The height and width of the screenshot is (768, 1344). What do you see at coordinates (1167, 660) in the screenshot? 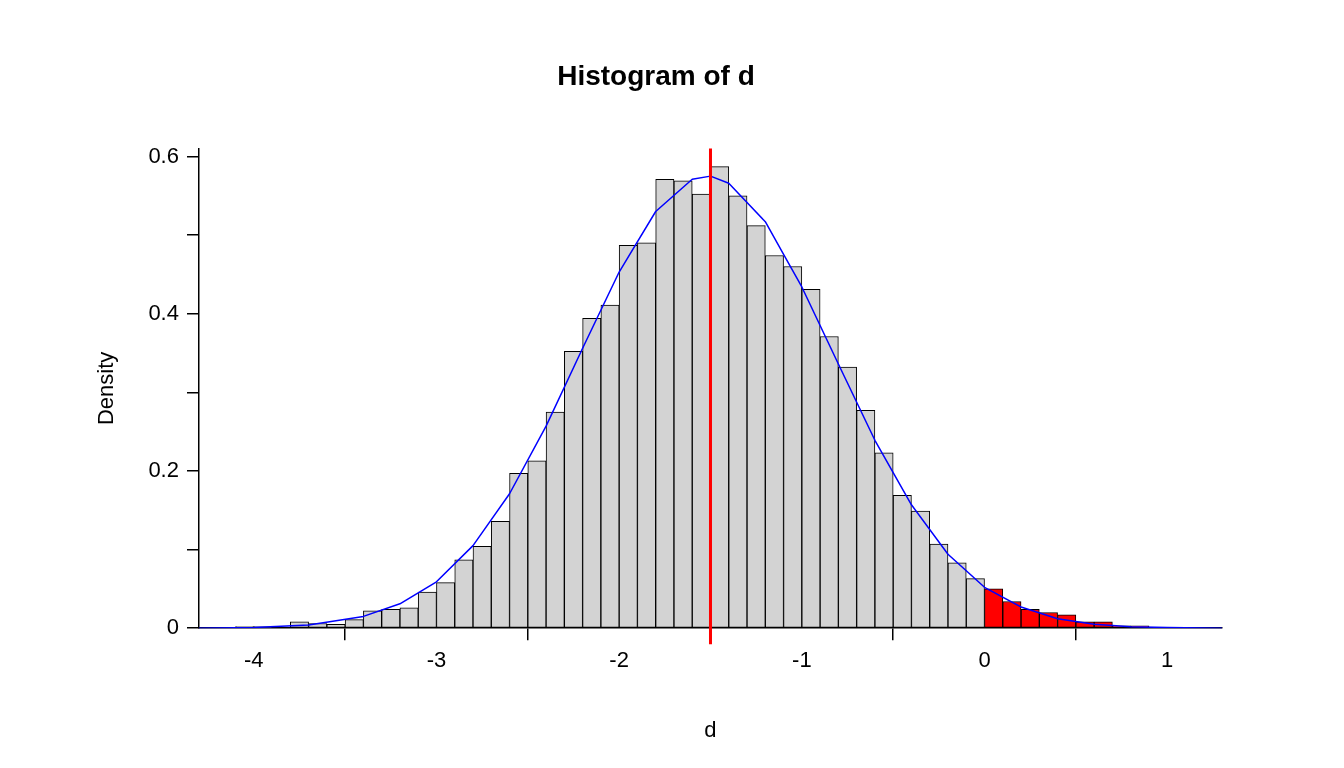
I see `x-tick-label: 1` at bounding box center [1167, 660].